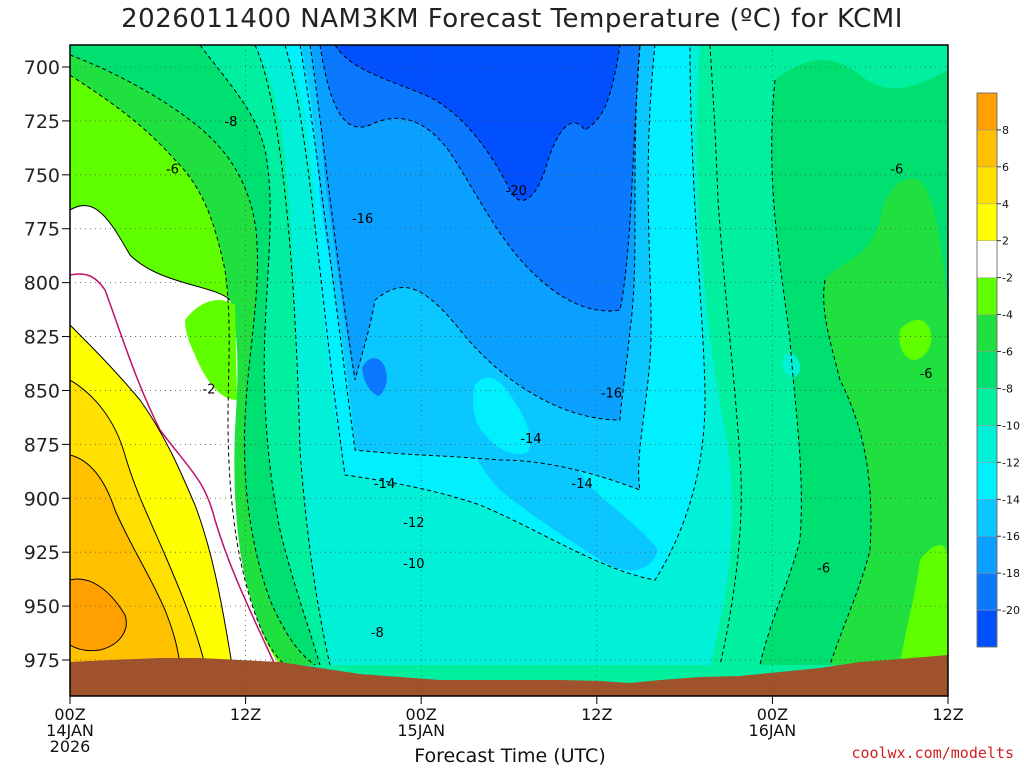 The height and width of the screenshot is (768, 1024). I want to click on colorbar-label: -10, so click(1011, 425).